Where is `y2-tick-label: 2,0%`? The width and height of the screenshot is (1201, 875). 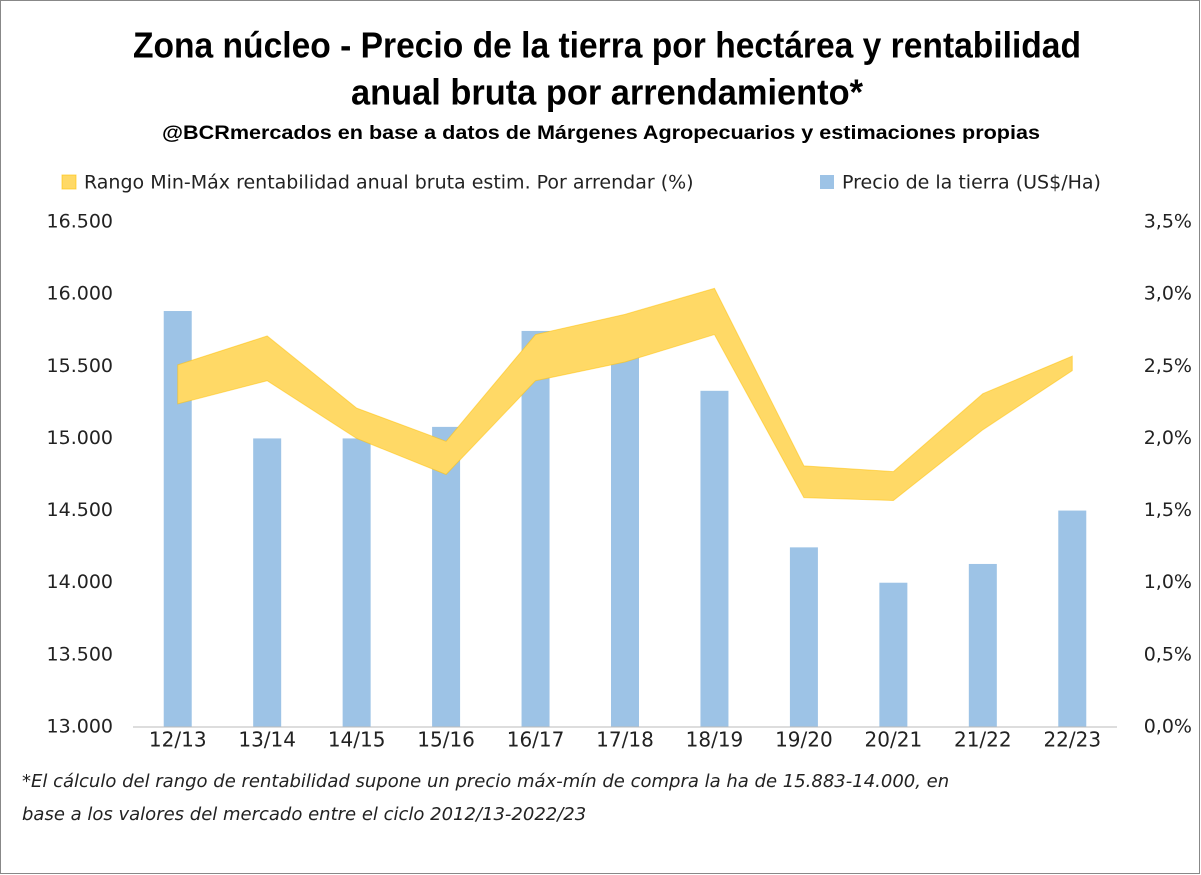 y2-tick-label: 2,0% is located at coordinates (1168, 438).